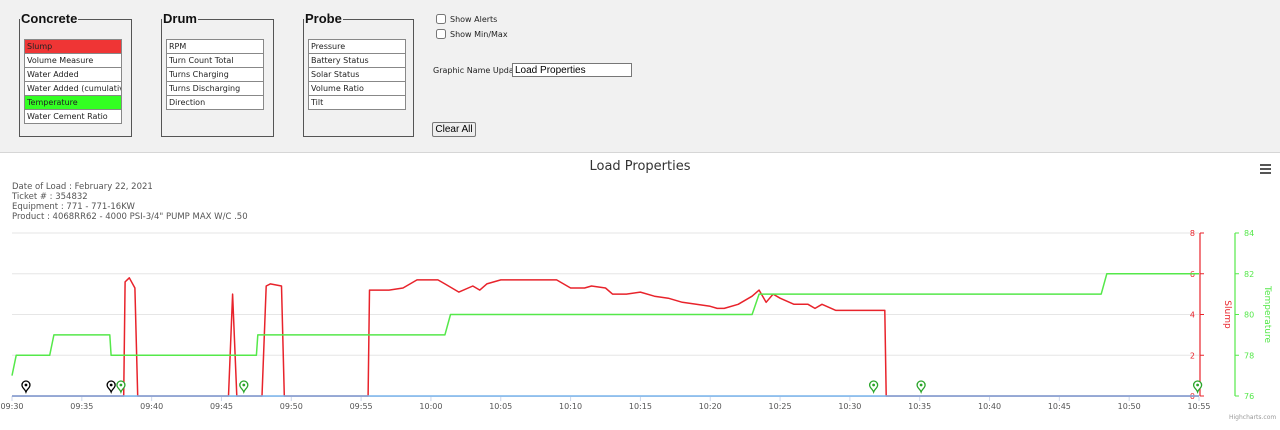  Describe the element at coordinates (1227, 314) in the screenshot. I see `y-axis-title: Slump` at that location.